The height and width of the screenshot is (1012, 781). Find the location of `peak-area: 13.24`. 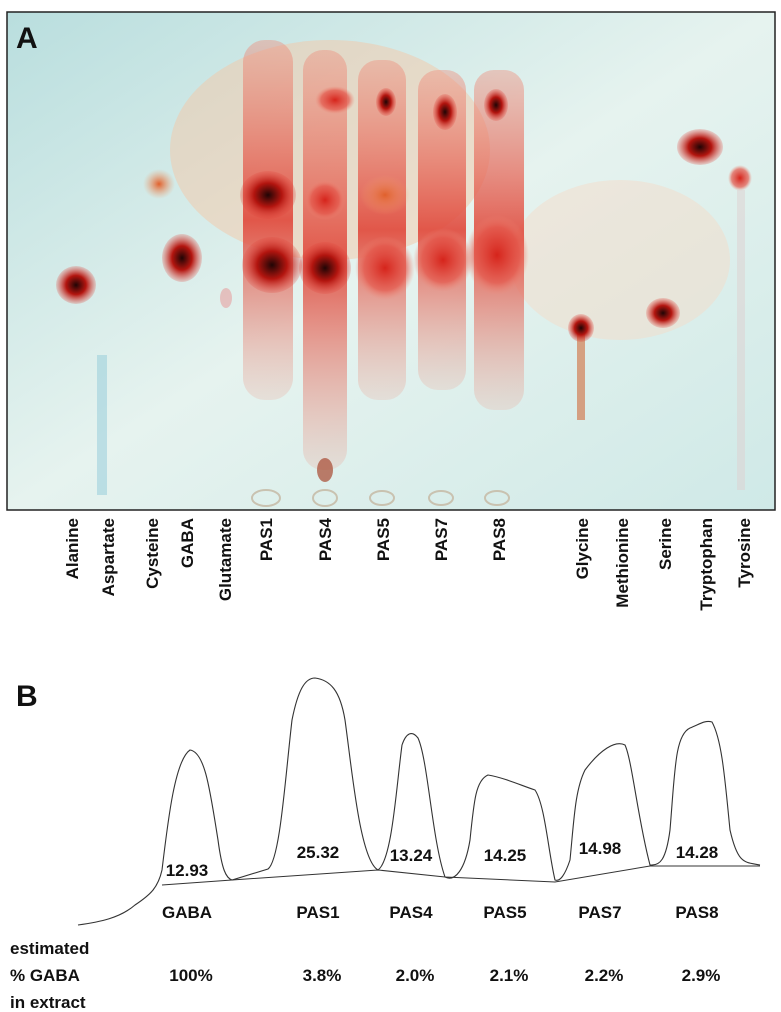

peak-area: 13.24 is located at coordinates (411, 855).